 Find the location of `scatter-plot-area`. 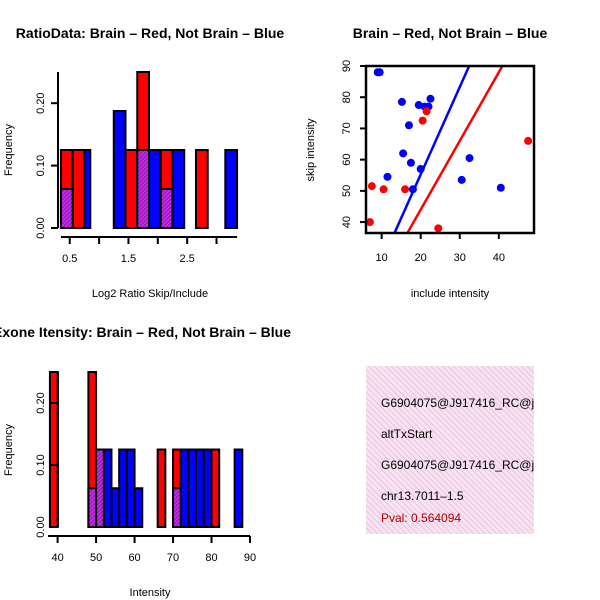

scatter-plot-area is located at coordinates (449, 149).